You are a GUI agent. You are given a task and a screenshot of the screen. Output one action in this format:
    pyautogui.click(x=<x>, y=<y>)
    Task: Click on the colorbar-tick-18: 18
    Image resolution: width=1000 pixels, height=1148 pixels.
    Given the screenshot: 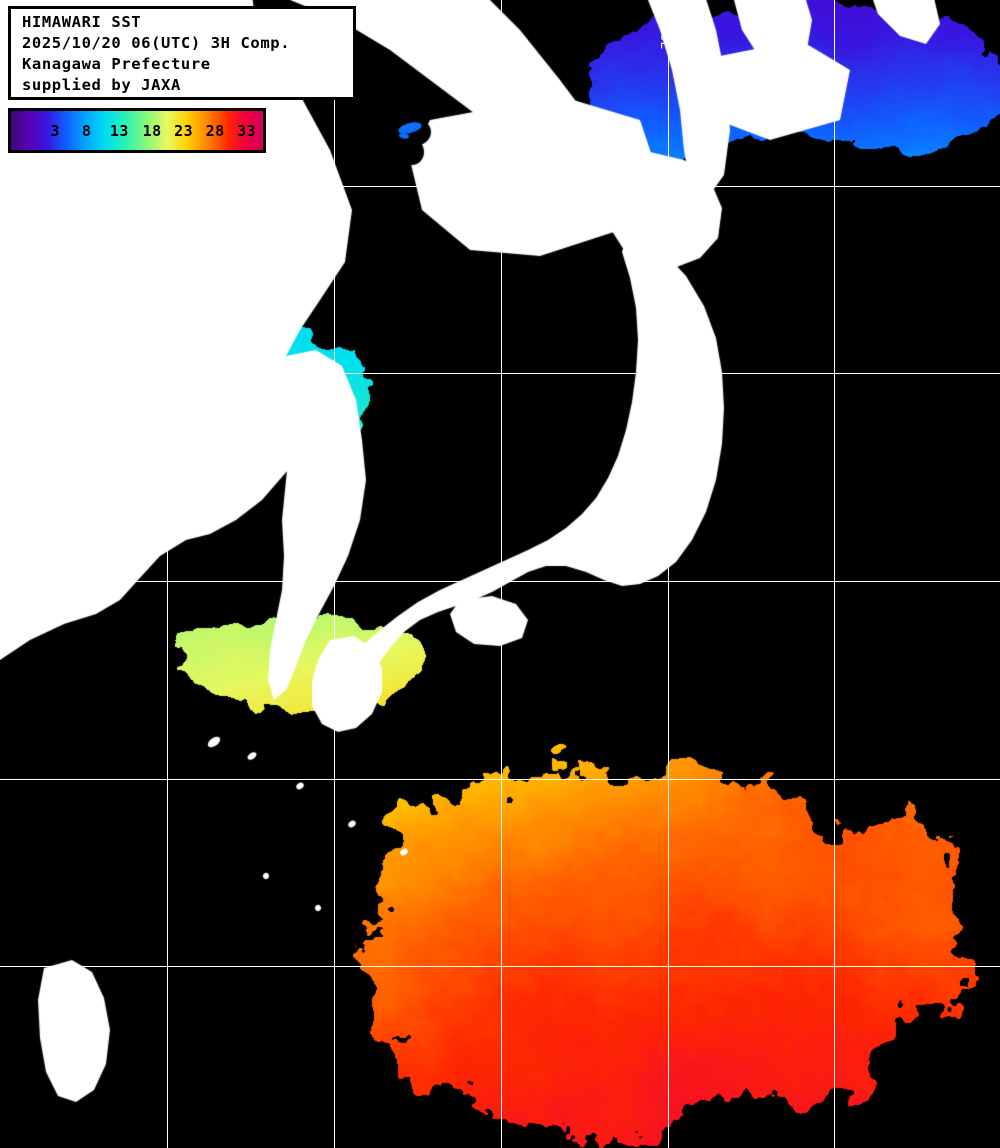 What is the action you would take?
    pyautogui.click(x=152, y=130)
    